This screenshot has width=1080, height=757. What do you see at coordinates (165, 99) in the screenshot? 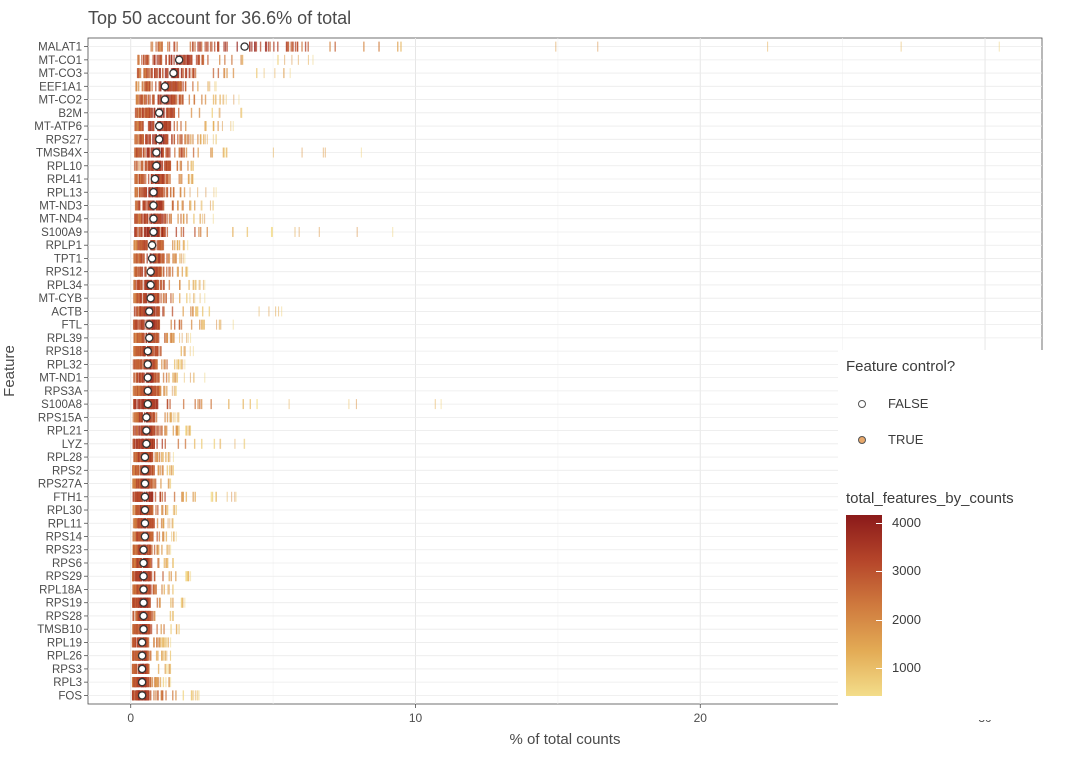
I see `median-point-mt-co2` at bounding box center [165, 99].